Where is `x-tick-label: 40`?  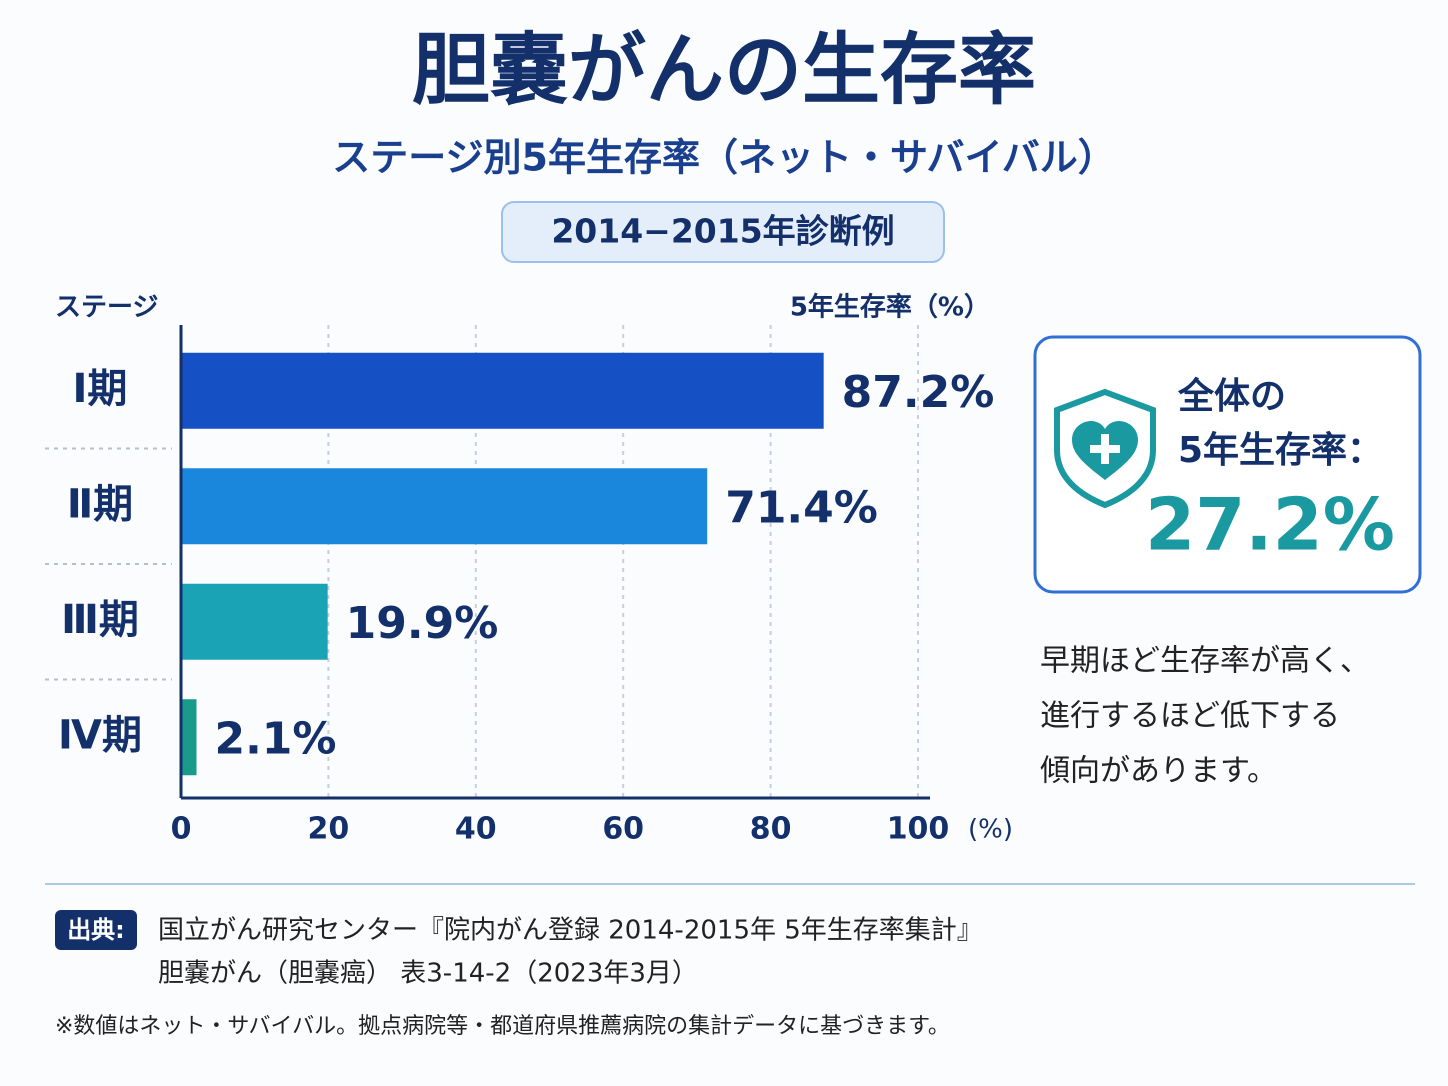
x-tick-label: 40 is located at coordinates (476, 829).